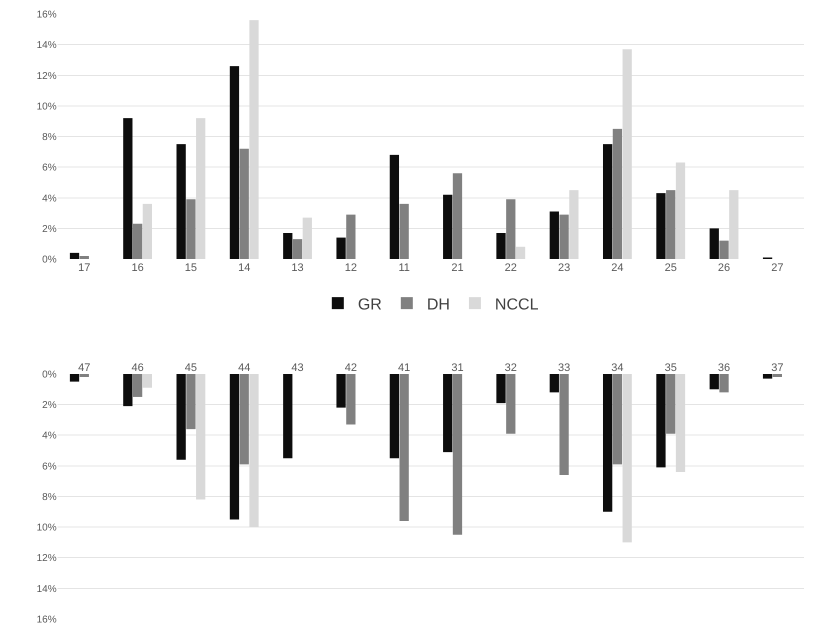 This screenshot has height=634, width=814. I want to click on legend-label: DH, so click(438, 305).